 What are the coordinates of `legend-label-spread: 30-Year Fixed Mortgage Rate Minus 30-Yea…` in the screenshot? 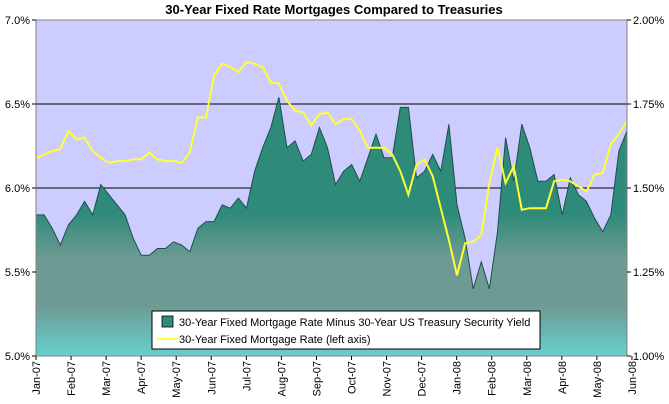 It's located at (354, 323).